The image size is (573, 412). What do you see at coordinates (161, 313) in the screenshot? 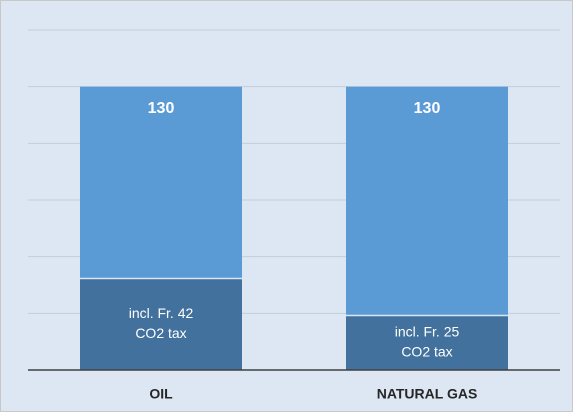
I see `value-label: incl. Fr. 42` at bounding box center [161, 313].